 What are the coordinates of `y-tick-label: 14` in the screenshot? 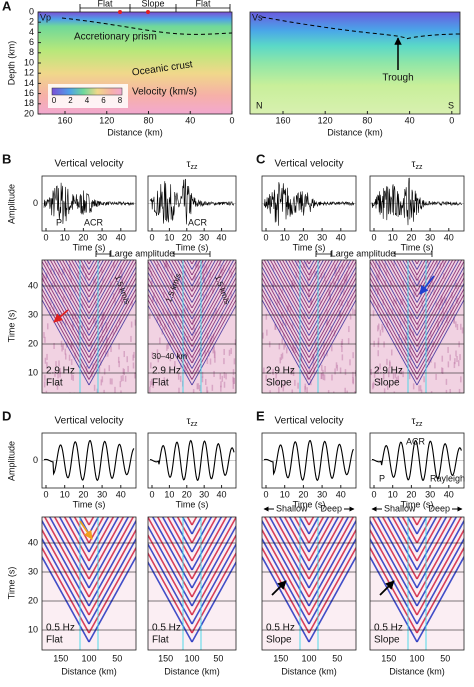 It's located at (29, 83).